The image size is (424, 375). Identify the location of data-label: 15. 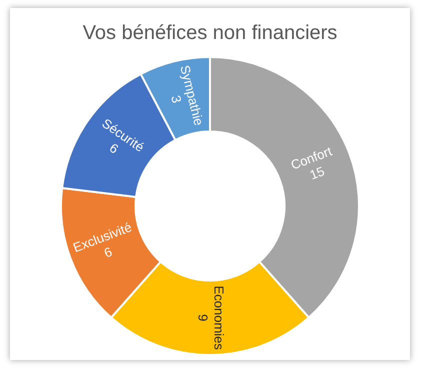
(317, 173).